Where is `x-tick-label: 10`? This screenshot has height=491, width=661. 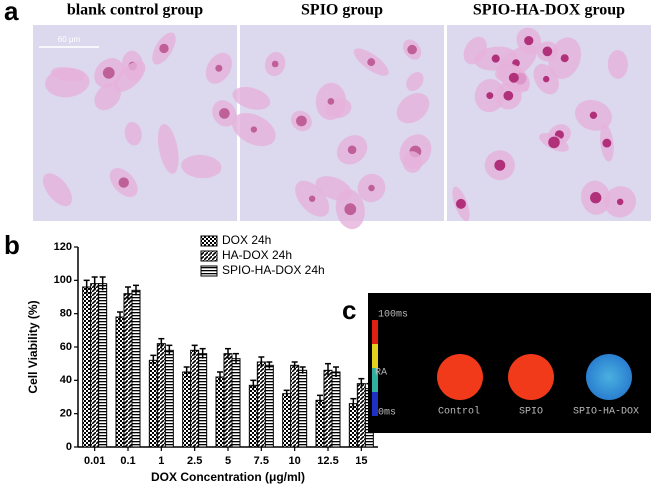 x-tick-label: 10 is located at coordinates (295, 461).